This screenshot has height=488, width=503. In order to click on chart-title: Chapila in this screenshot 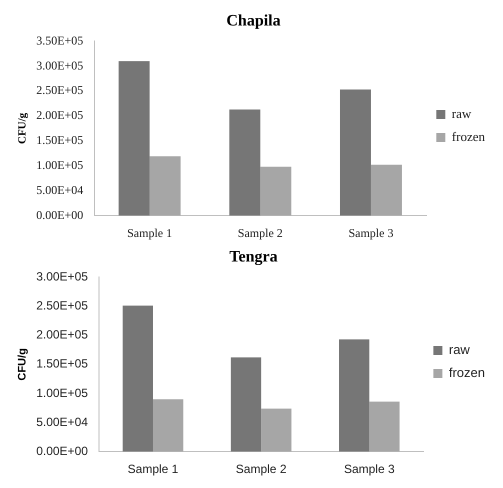, I will do `click(253, 21)`.